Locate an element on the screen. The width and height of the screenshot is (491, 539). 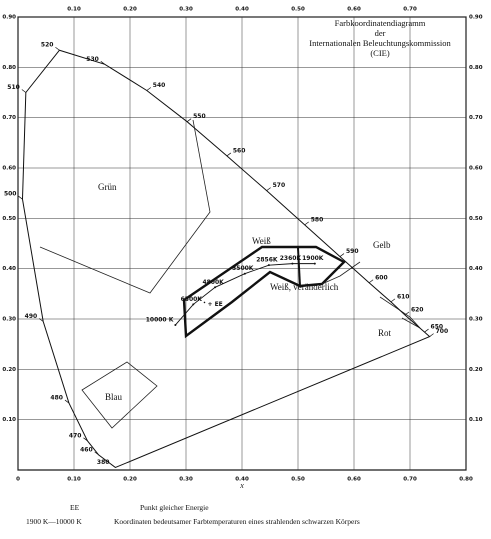
region-label: Blau is located at coordinates (113, 397).